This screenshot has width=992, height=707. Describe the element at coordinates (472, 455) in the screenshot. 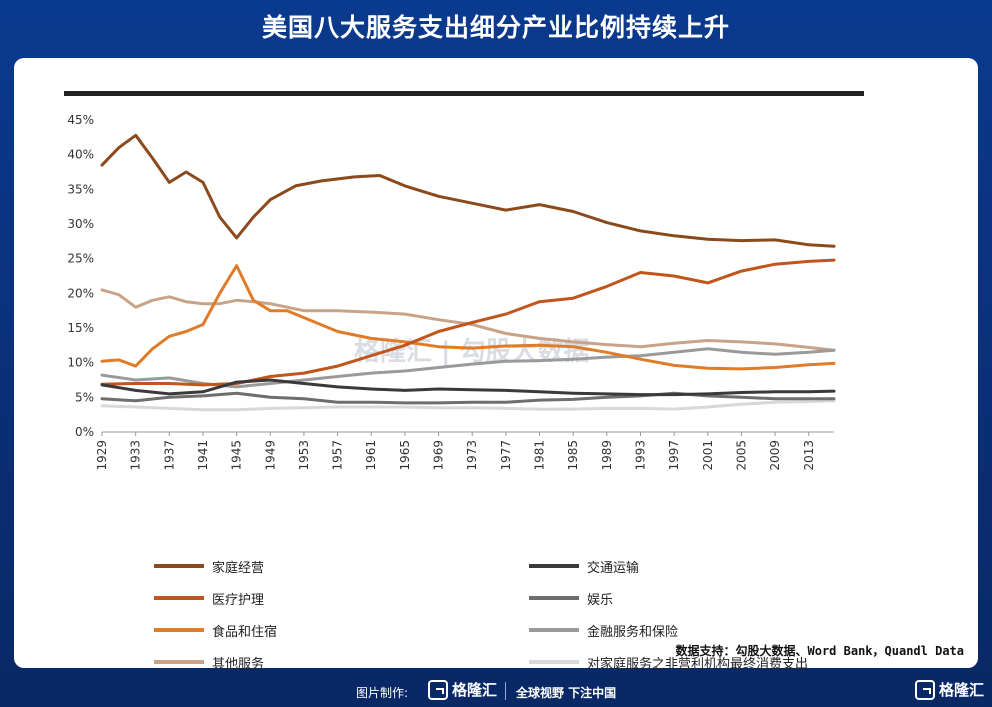

I see `x-tick-label: 1973` at that location.